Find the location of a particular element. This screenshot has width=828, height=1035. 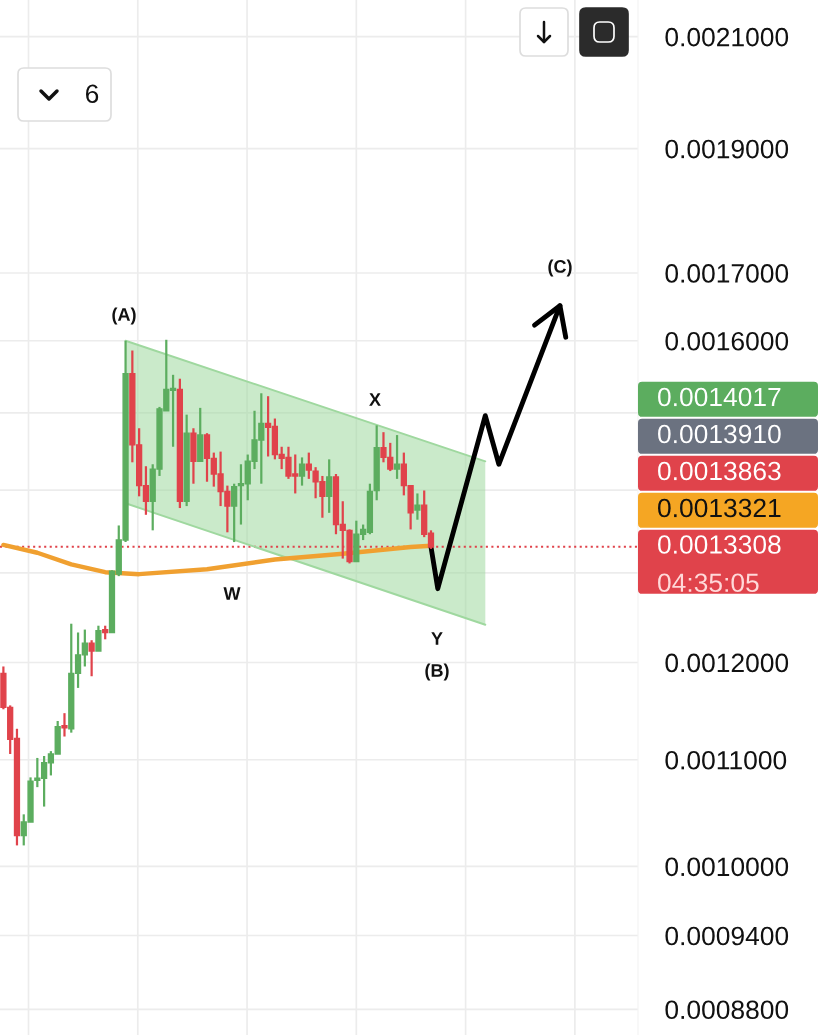

text: 0.0013863 is located at coordinates (719, 471).